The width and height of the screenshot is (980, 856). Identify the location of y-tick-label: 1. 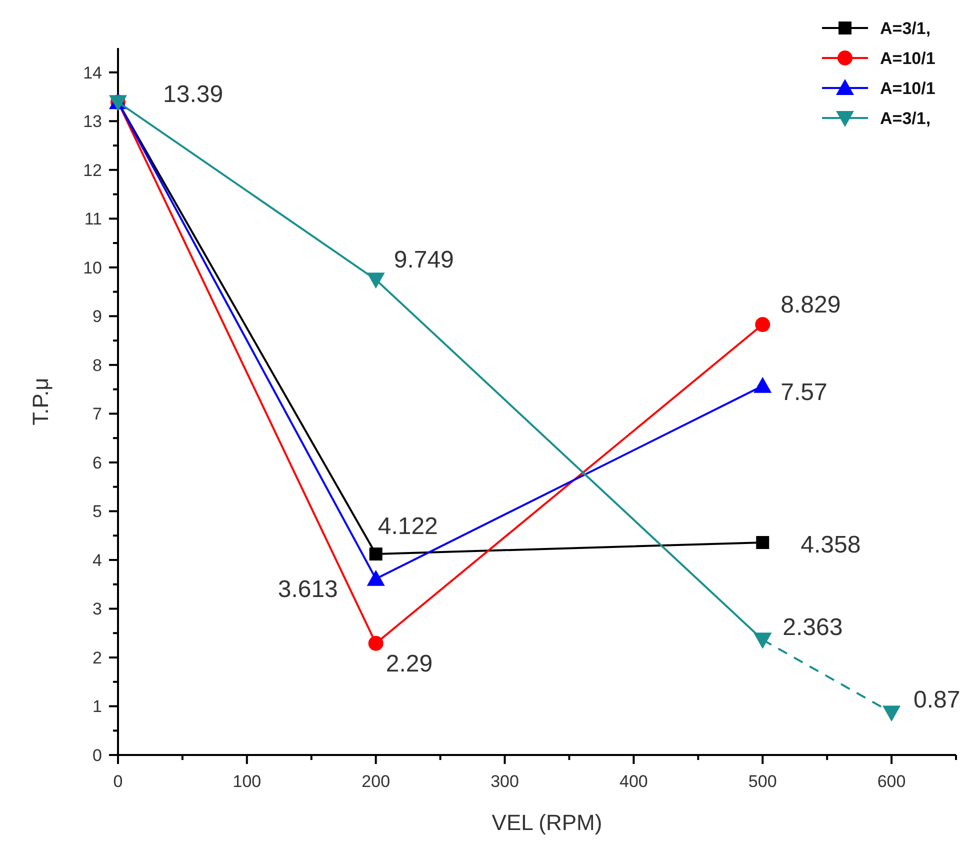
(97, 706).